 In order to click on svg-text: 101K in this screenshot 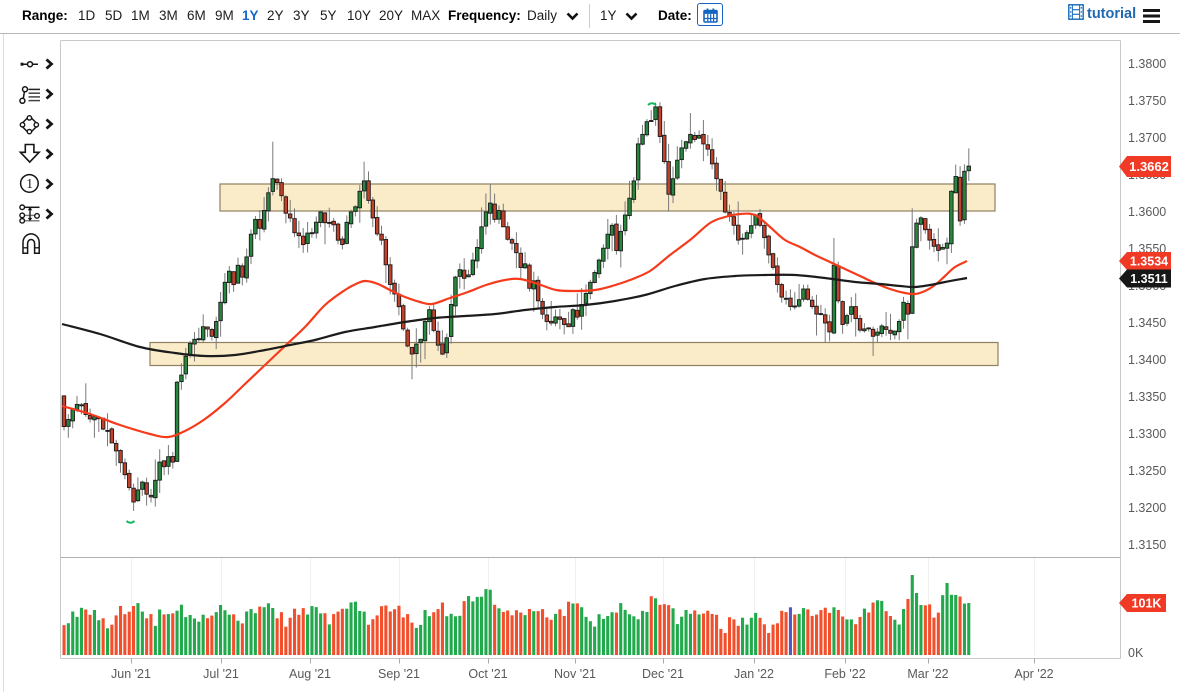, I will do `click(1147, 604)`.